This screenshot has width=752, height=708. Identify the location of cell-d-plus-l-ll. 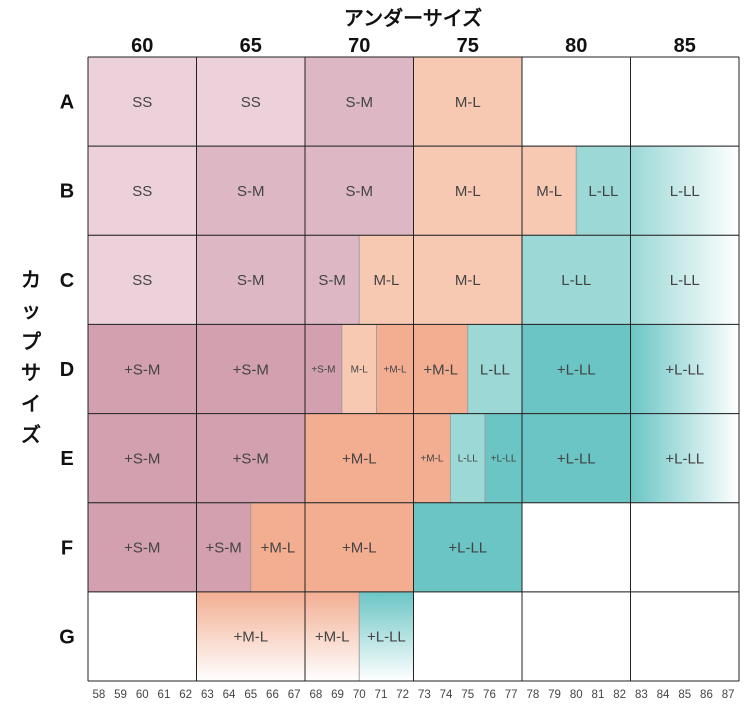
(685, 369).